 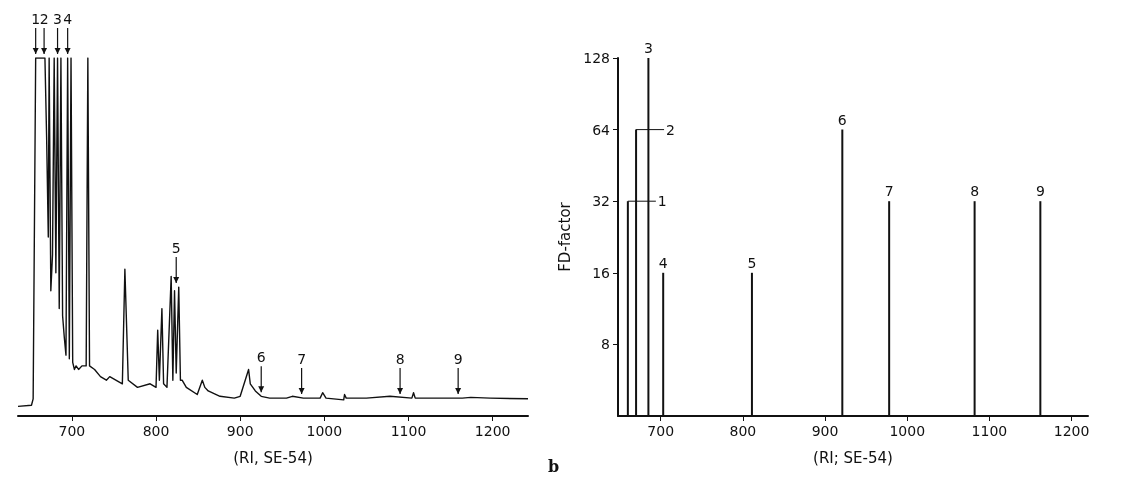 What do you see at coordinates (853, 457) in the screenshot?
I see `x-axis-title: (RI; SE-54)` at bounding box center [853, 457].